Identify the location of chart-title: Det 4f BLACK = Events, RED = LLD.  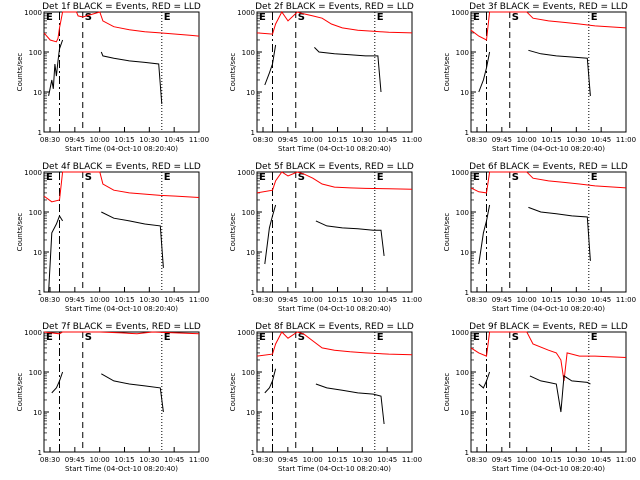
(121, 167).